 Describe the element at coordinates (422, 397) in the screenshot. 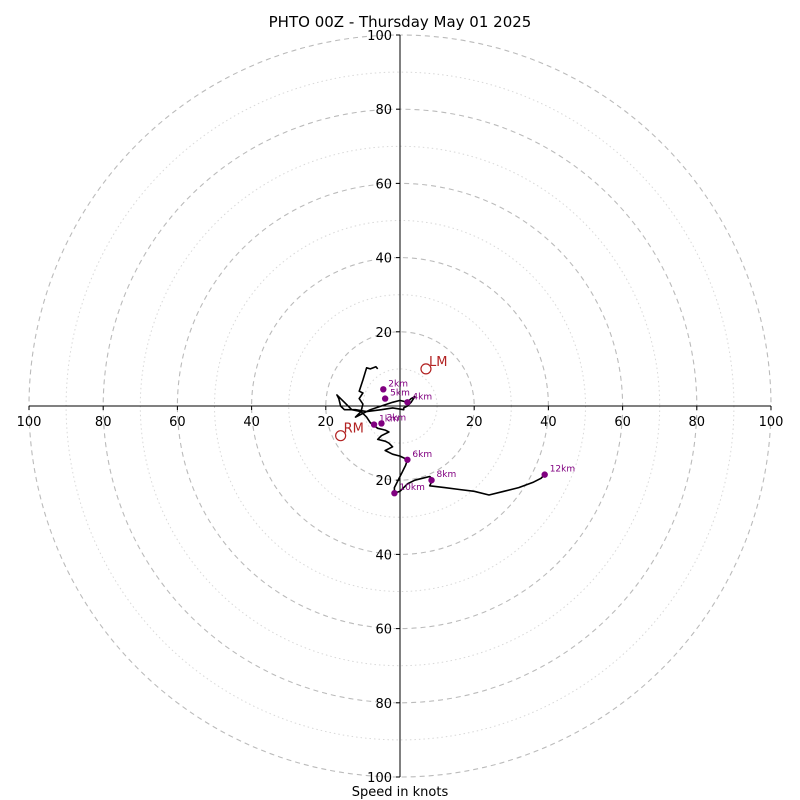

I see `height-marker-label: 4km` at that location.